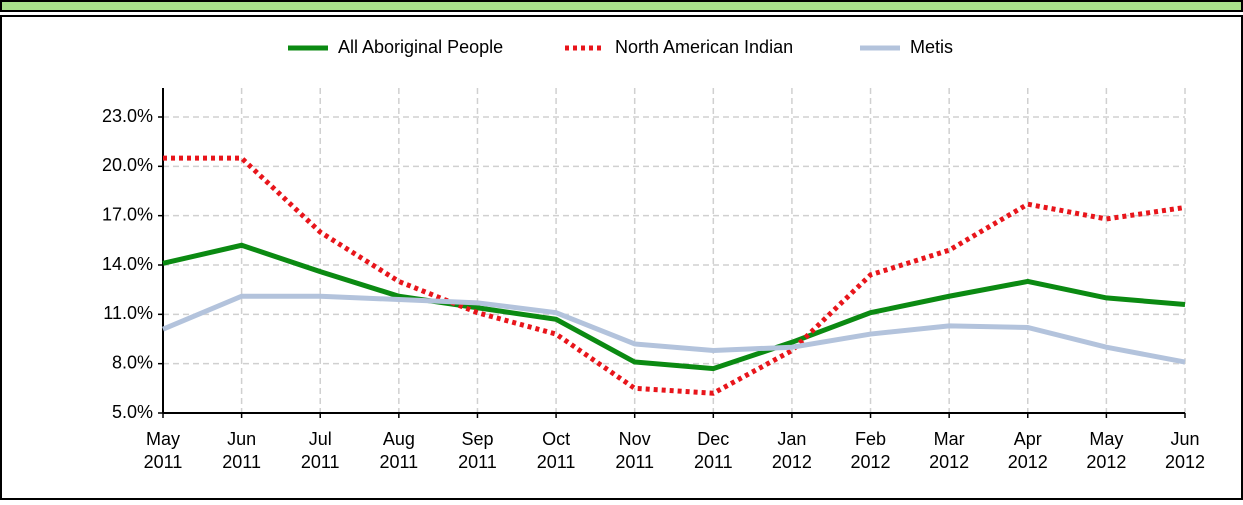 Image resolution: width=1243 pixels, height=505 pixels. What do you see at coordinates (128, 313) in the screenshot?
I see `y-tick-label: 11.0%` at bounding box center [128, 313].